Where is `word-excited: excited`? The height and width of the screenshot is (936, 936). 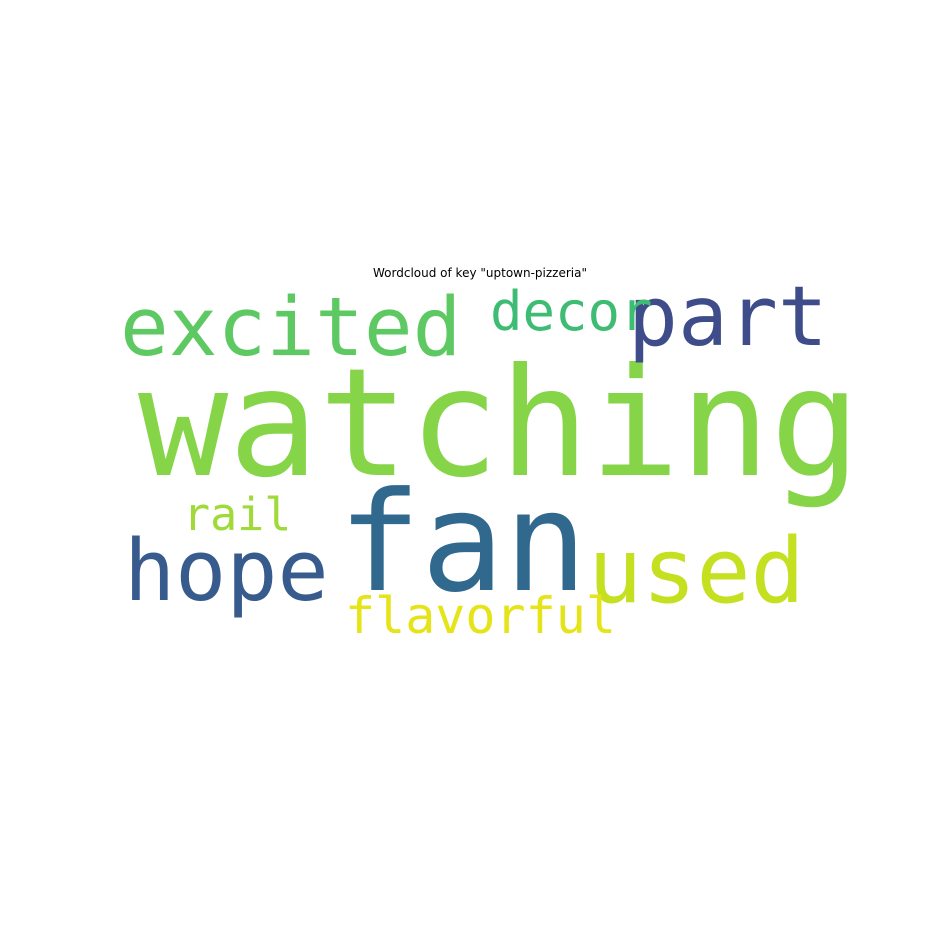 word-excited: excited is located at coordinates (290, 328).